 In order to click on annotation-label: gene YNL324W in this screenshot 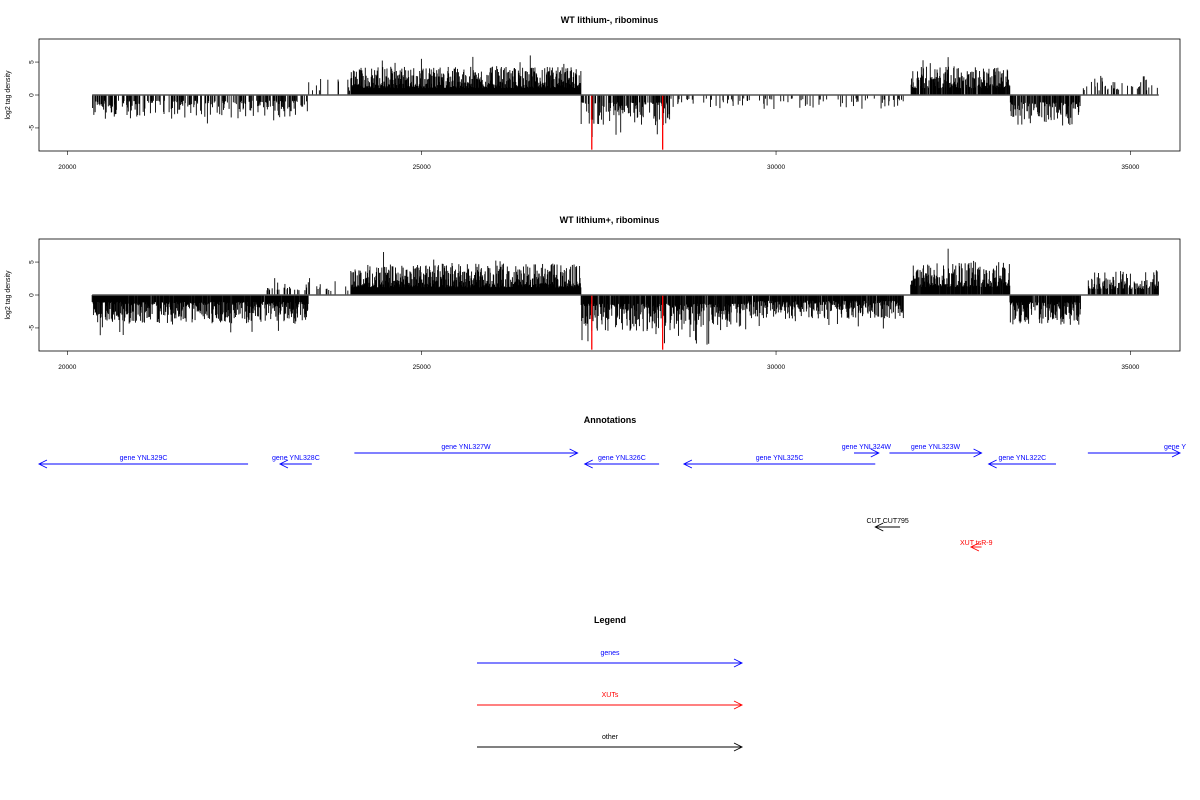, I will do `click(867, 447)`.